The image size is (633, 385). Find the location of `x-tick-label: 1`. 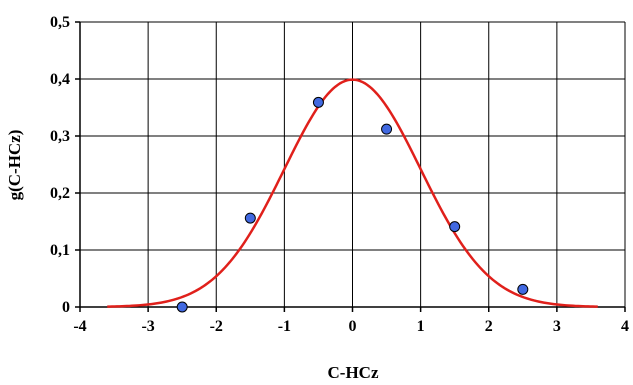

x-tick-label: 1 is located at coordinates (421, 326).